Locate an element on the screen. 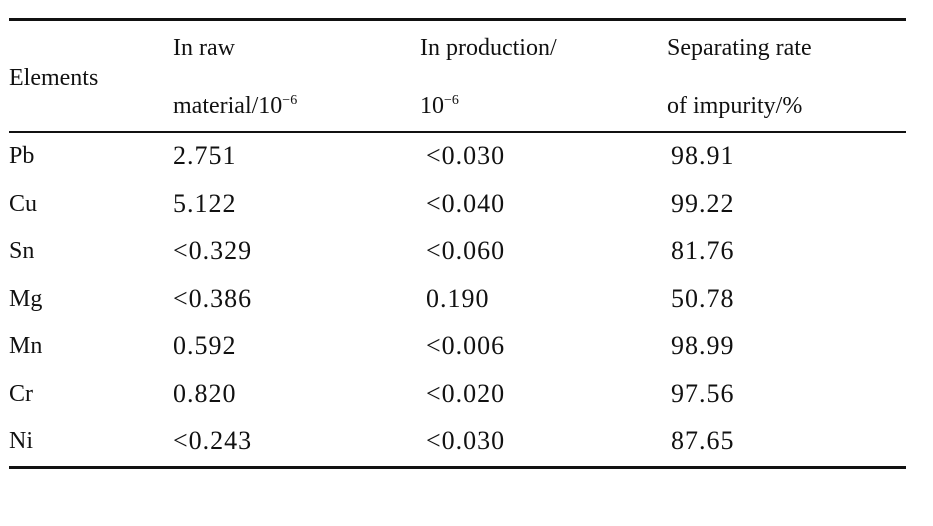 The height and width of the screenshot is (526, 933). cell-production: <0.060 is located at coordinates (466, 250).